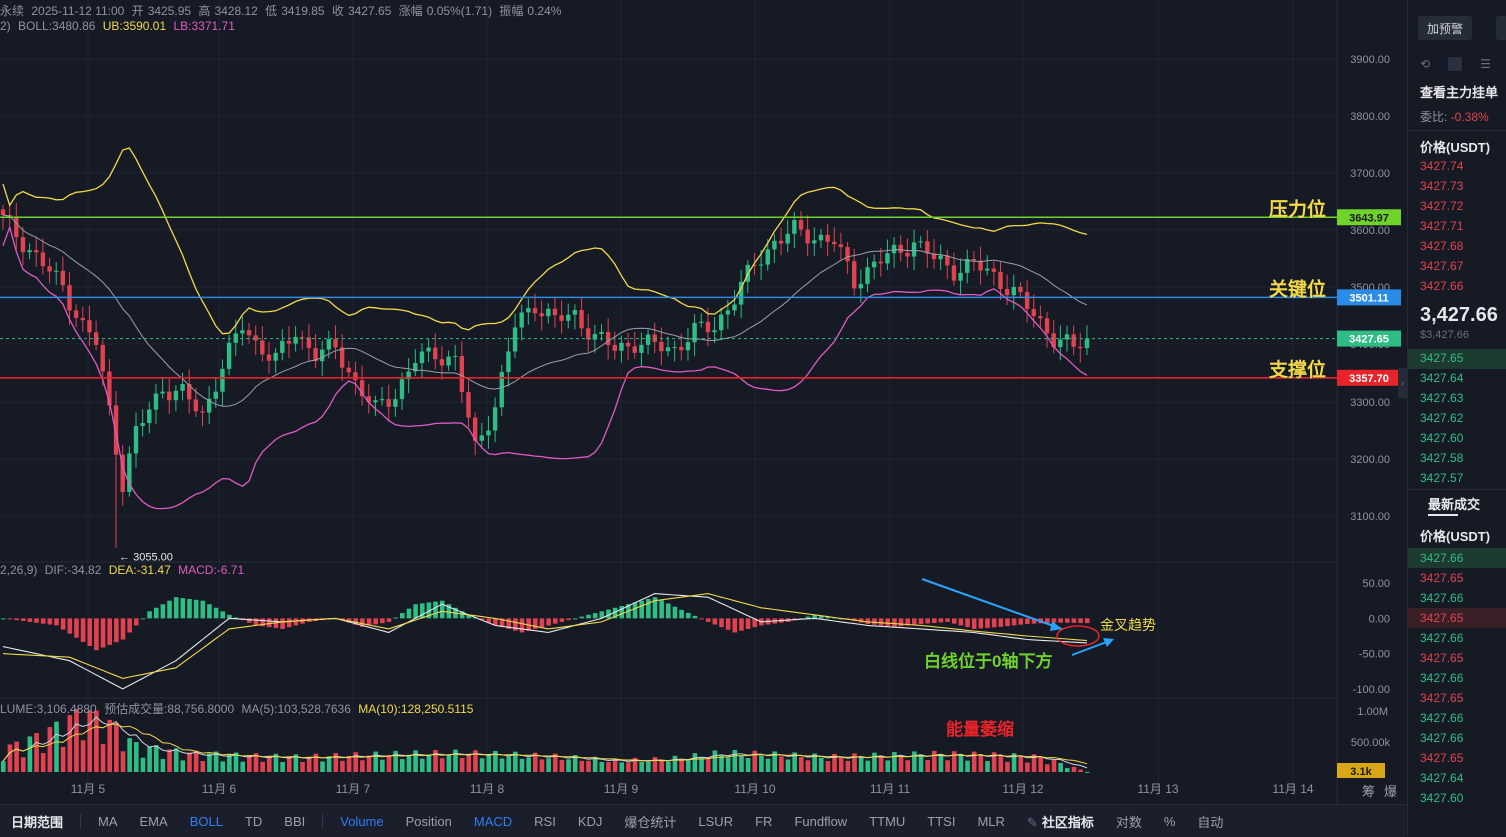 The height and width of the screenshot is (837, 1506). Describe the element at coordinates (1442, 226) in the screenshot. I see `ask-price: 3427.71` at that location.